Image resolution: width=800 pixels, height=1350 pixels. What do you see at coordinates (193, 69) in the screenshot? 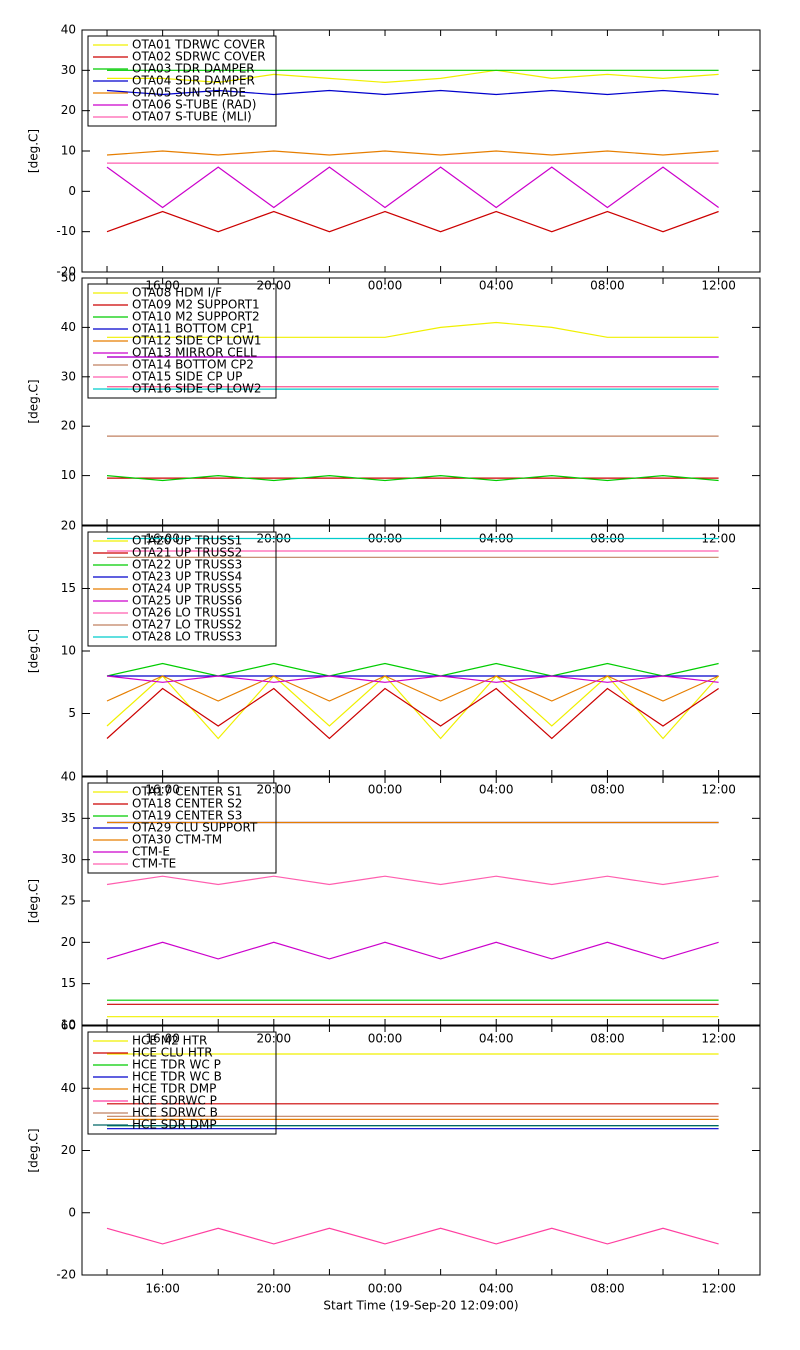
I see `legend-label: OTA03 TDR DAMPER` at bounding box center [193, 69].